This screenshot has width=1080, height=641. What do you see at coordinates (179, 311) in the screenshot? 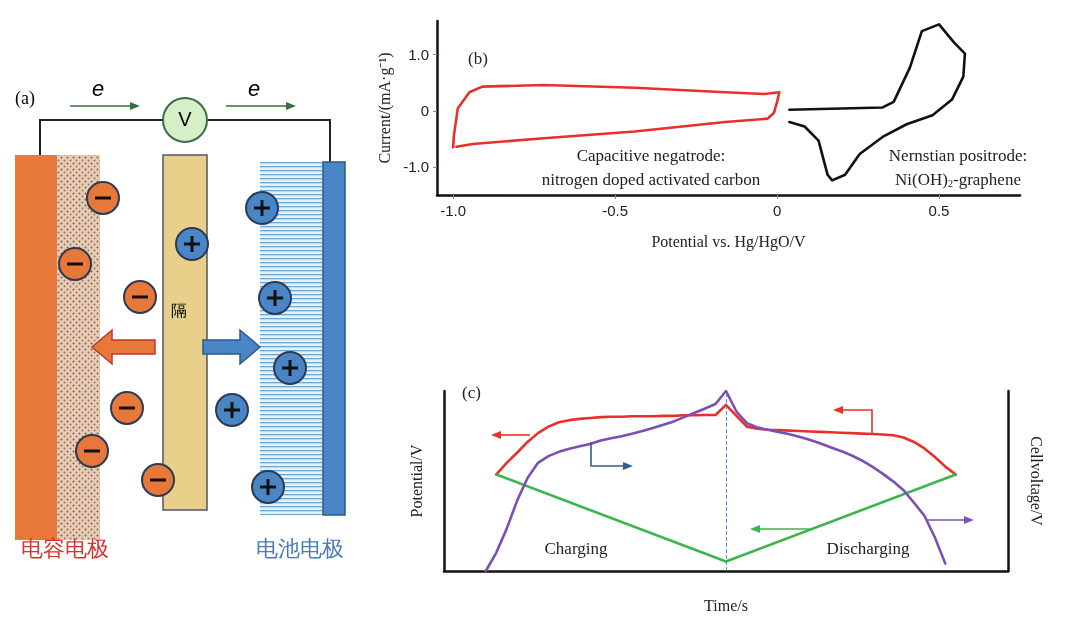
I see `text: 隔` at bounding box center [179, 311].